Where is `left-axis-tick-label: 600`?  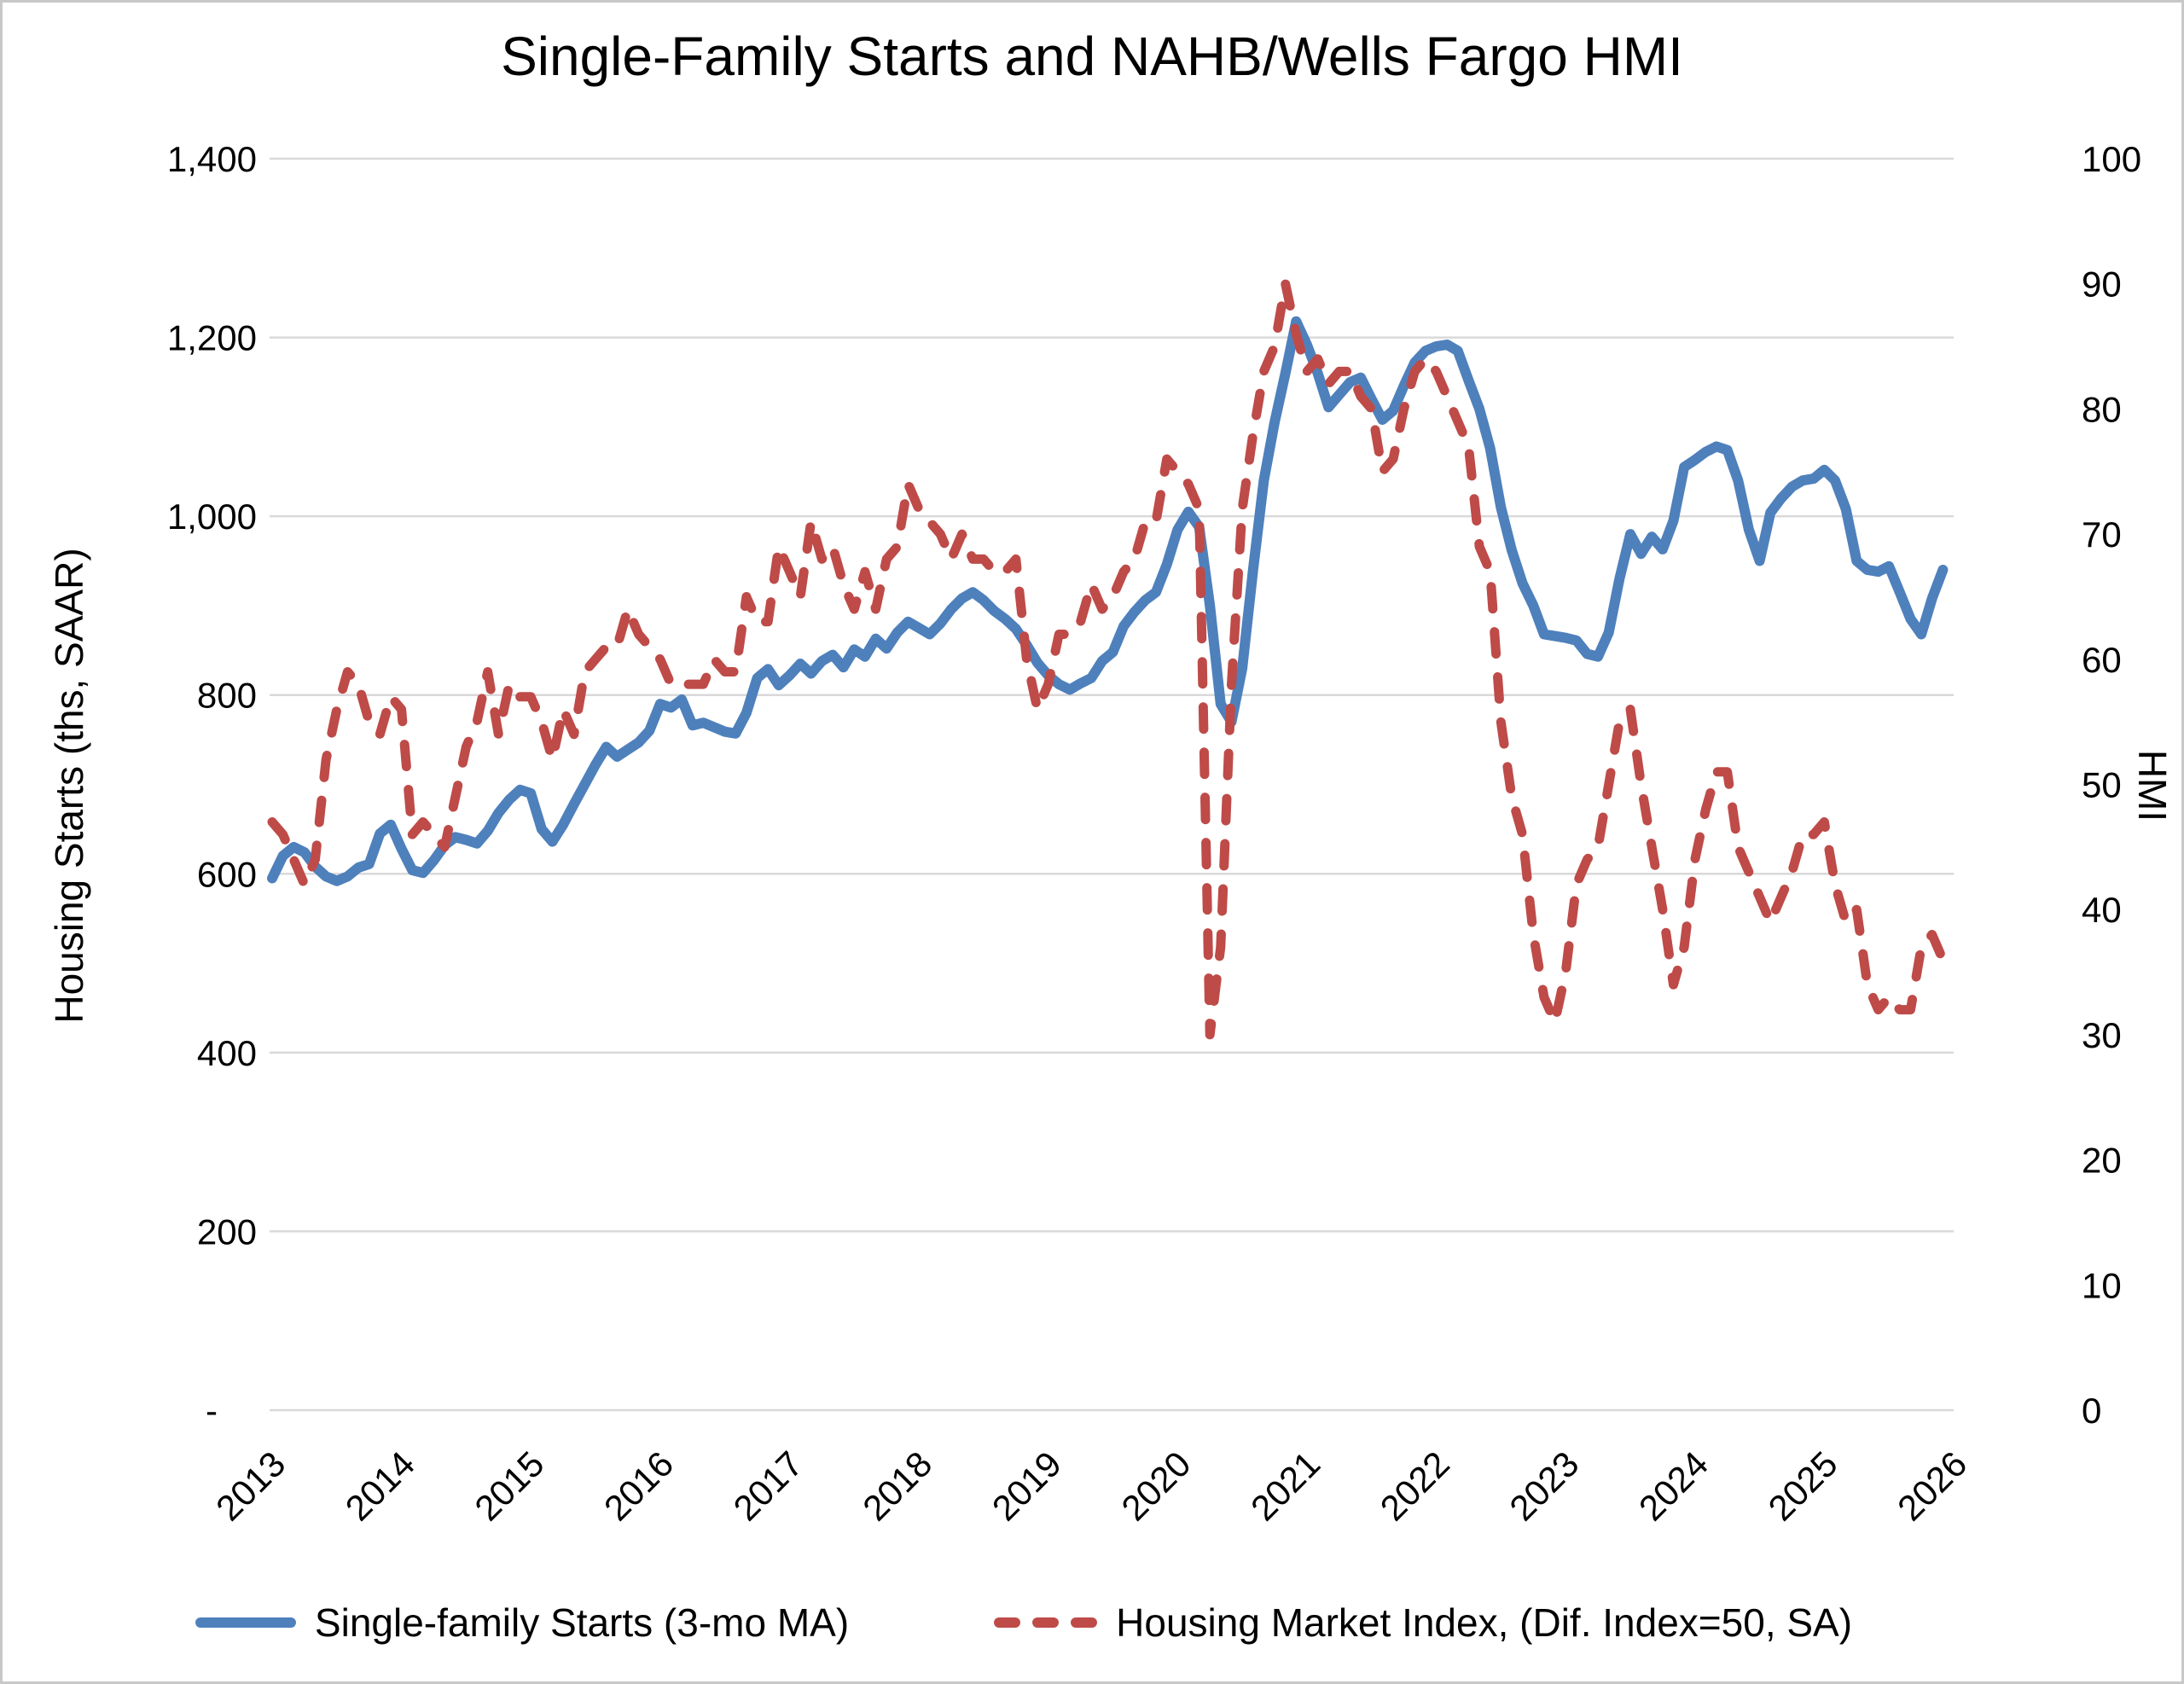 left-axis-tick-label: 600 is located at coordinates (227, 874).